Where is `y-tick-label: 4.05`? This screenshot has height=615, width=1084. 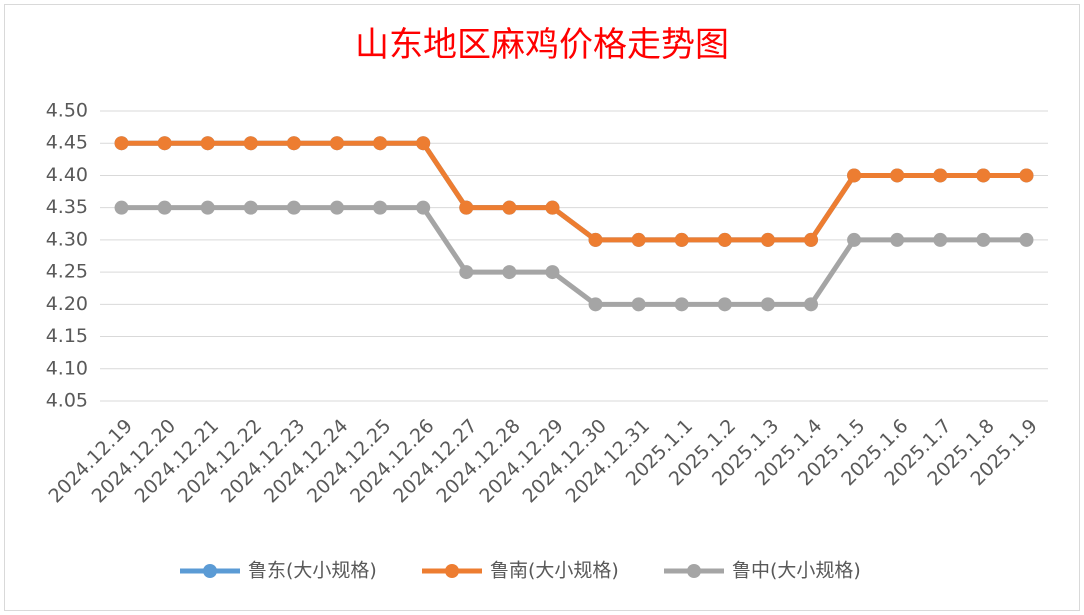
y-tick-label: 4.05 is located at coordinates (67, 401).